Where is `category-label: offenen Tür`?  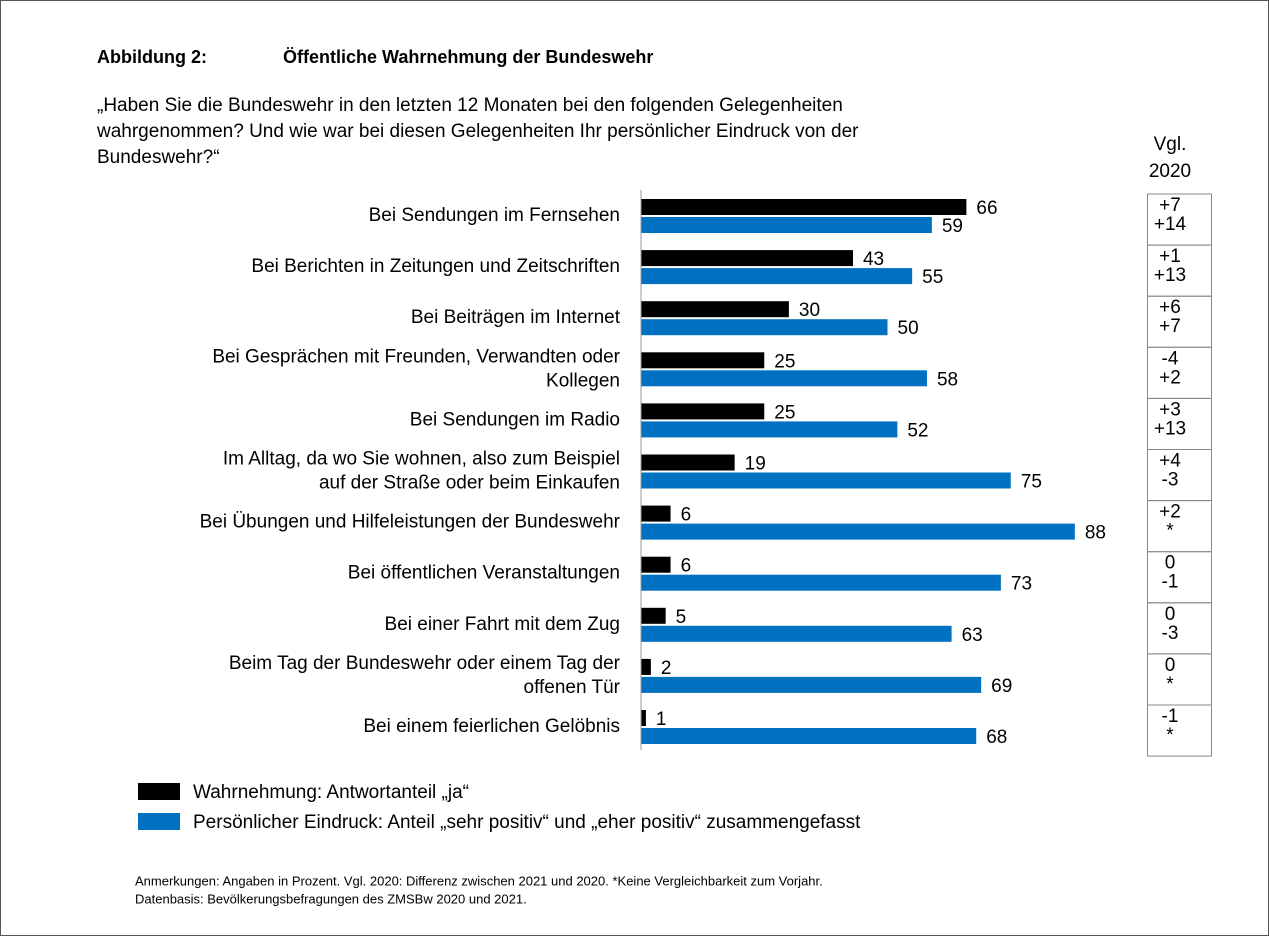 category-label: offenen Tür is located at coordinates (572, 687).